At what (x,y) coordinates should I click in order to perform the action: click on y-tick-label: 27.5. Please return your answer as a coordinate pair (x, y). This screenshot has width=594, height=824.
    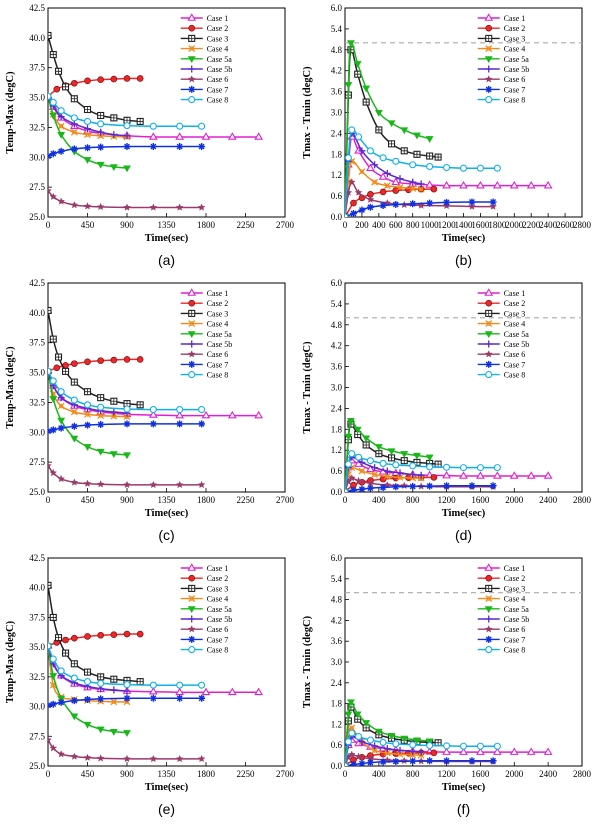
    Looking at the image, I should click on (37, 736).